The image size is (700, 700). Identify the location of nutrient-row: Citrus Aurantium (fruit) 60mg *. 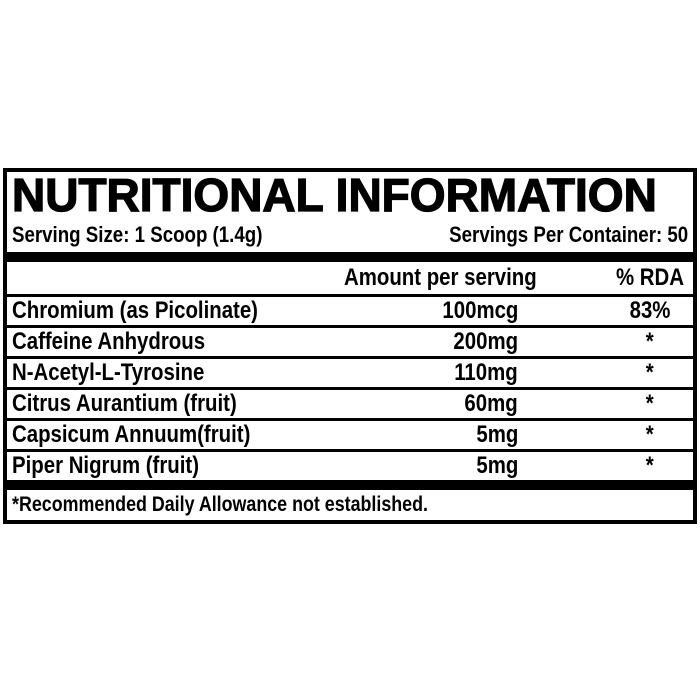
(350, 405).